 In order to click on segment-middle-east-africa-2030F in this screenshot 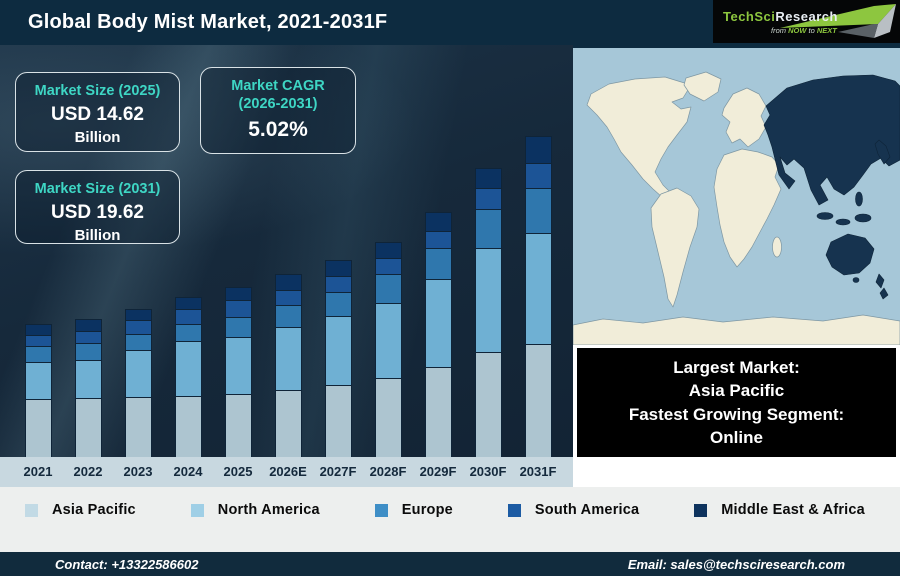, I will do `click(488, 178)`.